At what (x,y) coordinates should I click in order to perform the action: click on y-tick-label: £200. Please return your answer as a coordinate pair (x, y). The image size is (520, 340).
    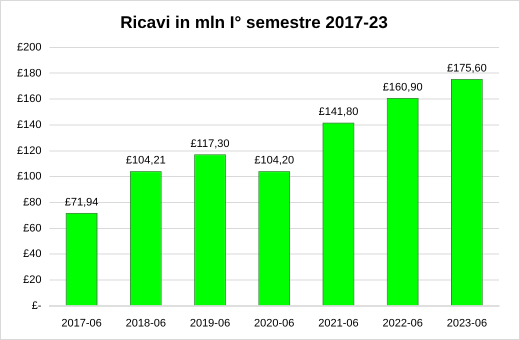
    Looking at the image, I should click on (29, 47).